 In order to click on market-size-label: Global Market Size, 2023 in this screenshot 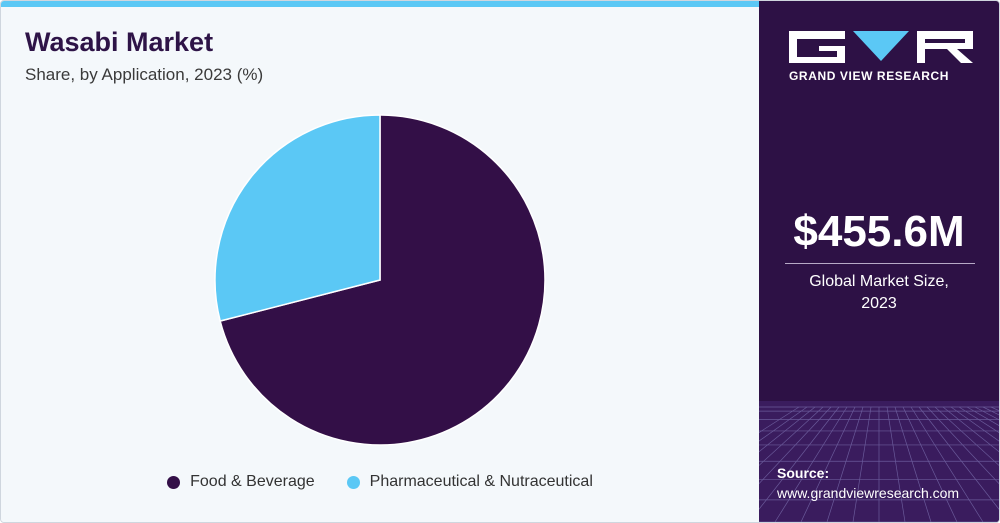, I will do `click(879, 293)`.